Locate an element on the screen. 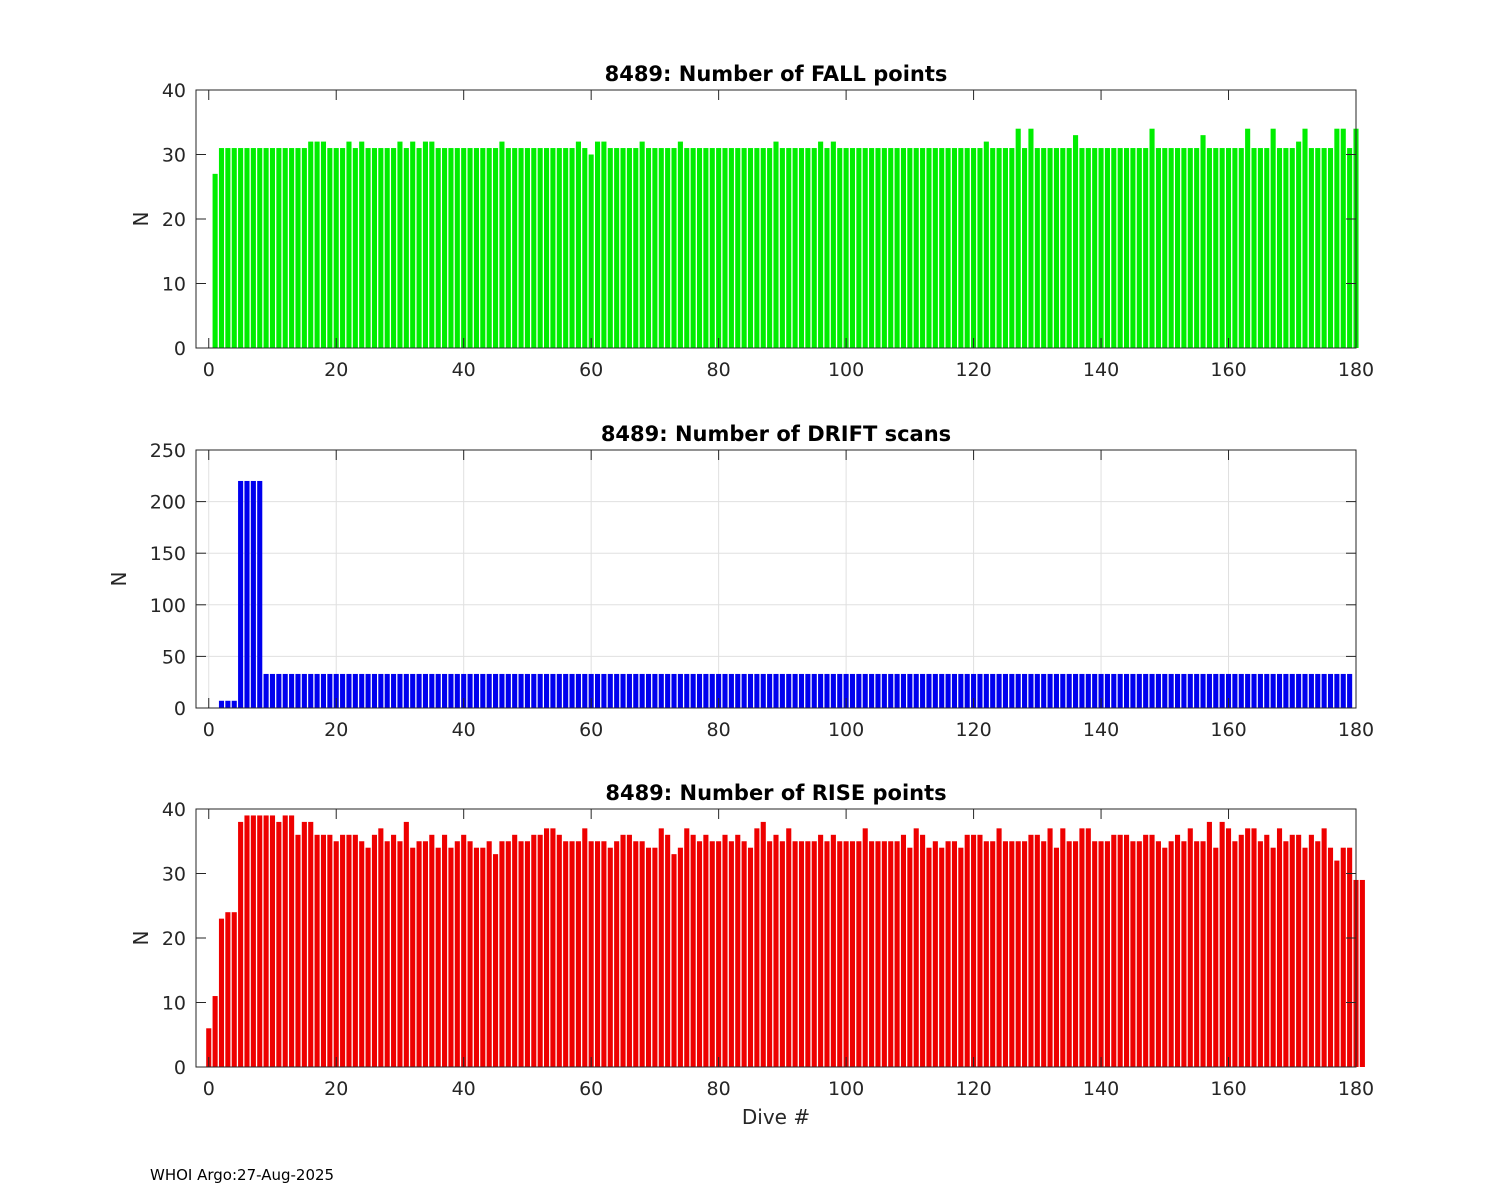 This screenshot has height=1200, width=1500. drift-xtick-label: 120 is located at coordinates (973, 730).